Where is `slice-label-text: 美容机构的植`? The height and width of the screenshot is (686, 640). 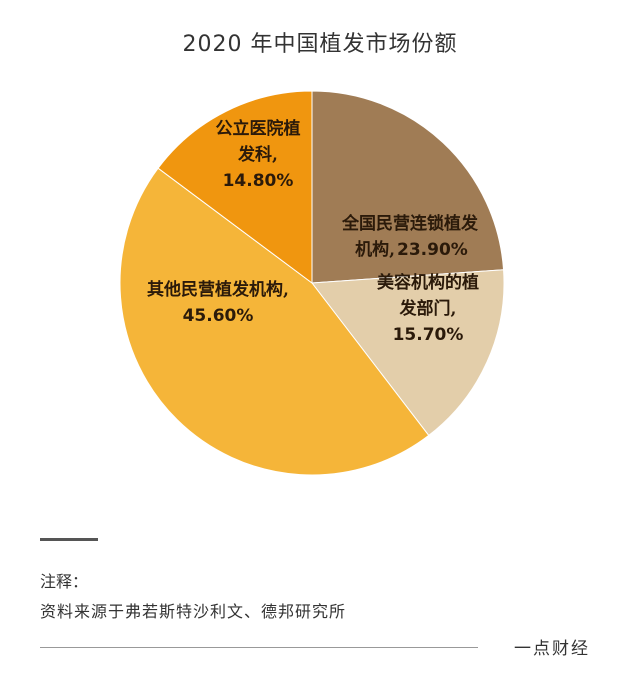 slice-label-text: 美容机构的植 is located at coordinates (428, 282).